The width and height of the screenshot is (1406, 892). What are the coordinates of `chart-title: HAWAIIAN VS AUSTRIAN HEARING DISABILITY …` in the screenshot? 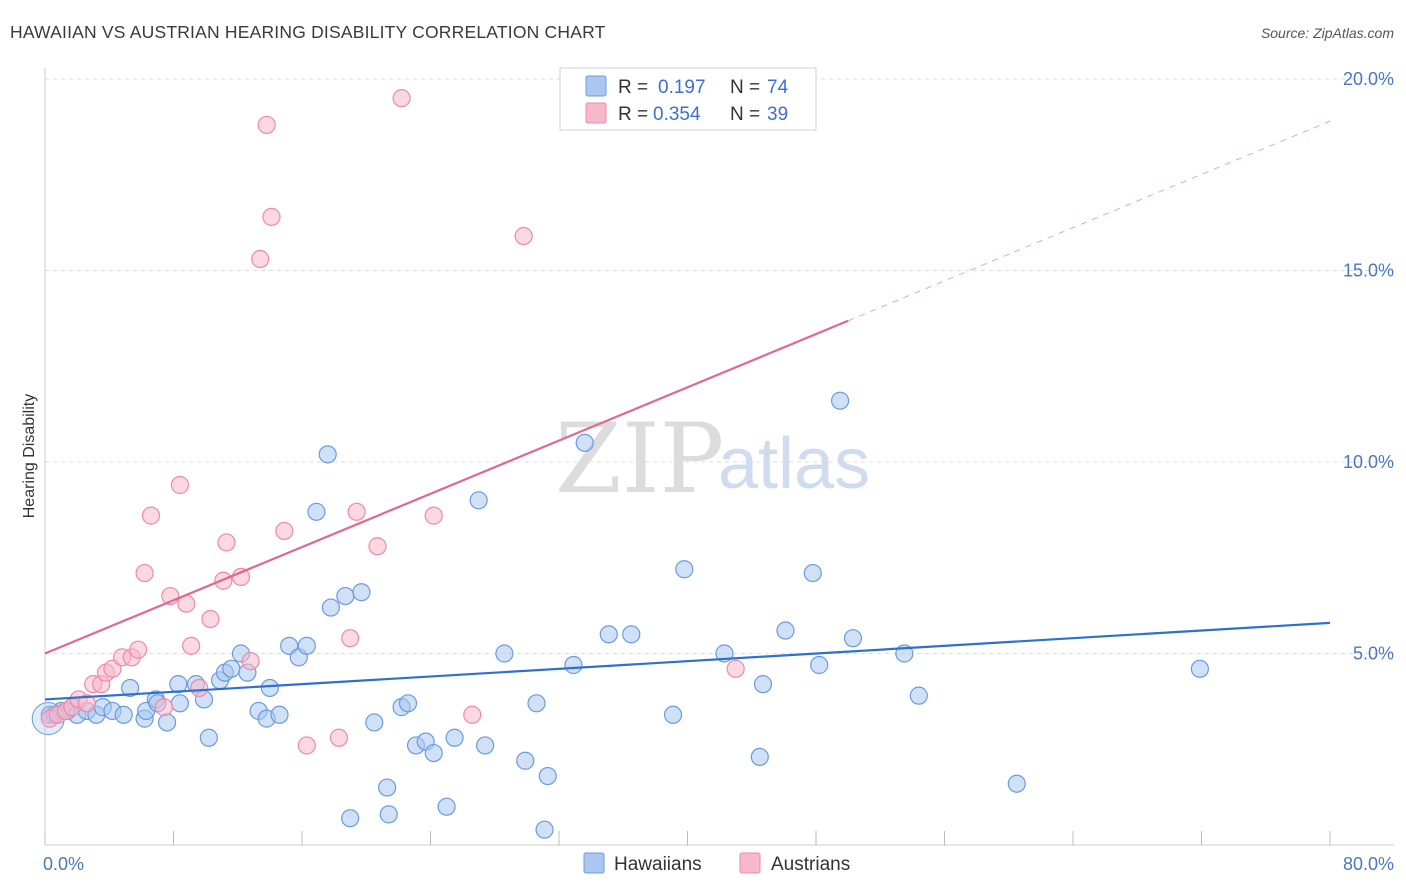 It's located at (308, 32).